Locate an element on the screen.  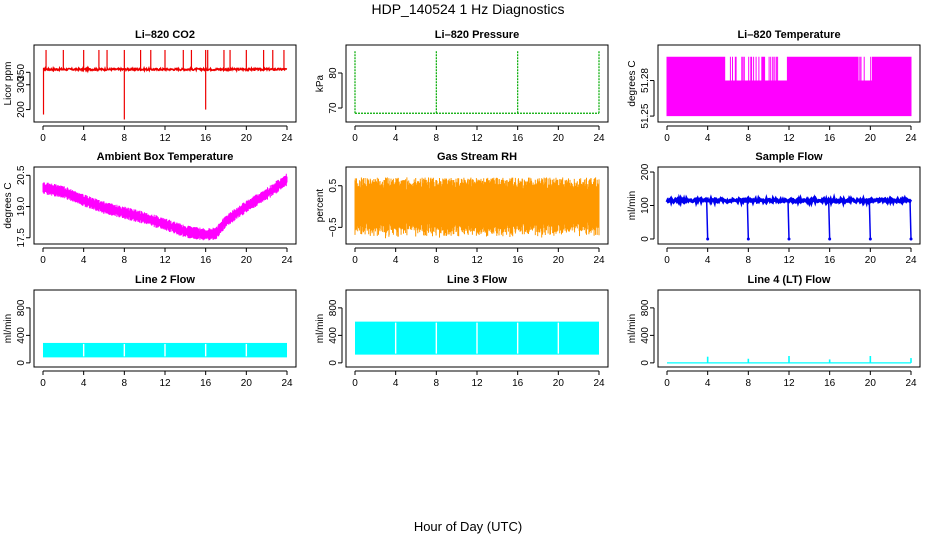
series-pressure is located at coordinates (477, 82).